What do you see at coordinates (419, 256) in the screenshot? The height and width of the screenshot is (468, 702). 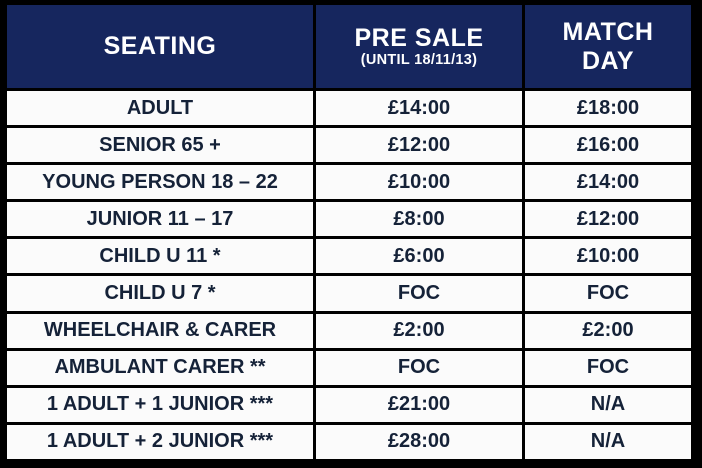 I see `table-row-pre-sale-cell: £6:00` at bounding box center [419, 256].